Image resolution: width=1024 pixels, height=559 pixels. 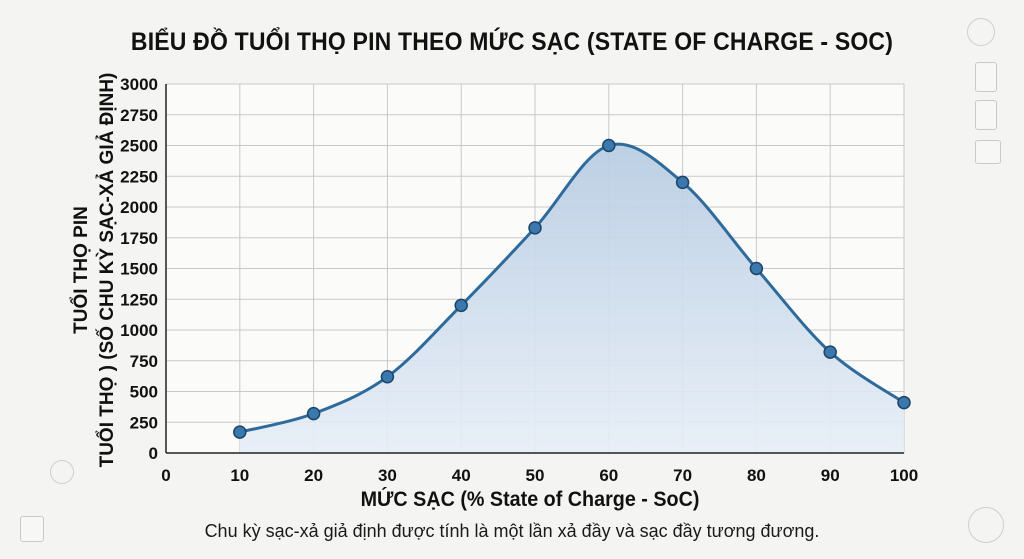 What do you see at coordinates (530, 499) in the screenshot?
I see `x-axis-label: MỨC SẠC (% State of Charge - SoC)` at bounding box center [530, 499].